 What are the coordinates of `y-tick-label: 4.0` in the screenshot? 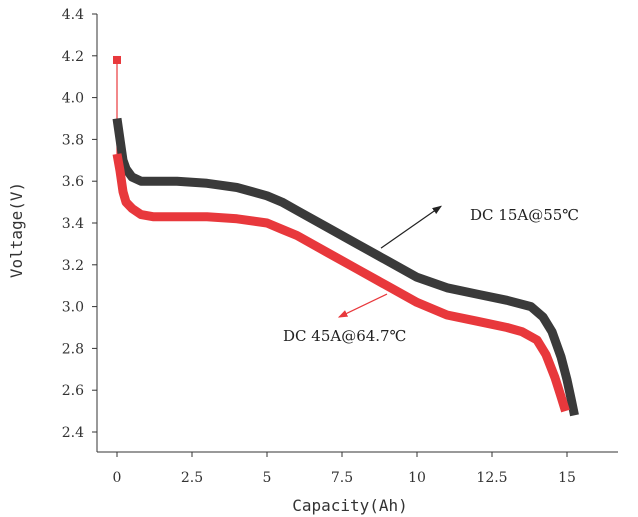 It's located at (73, 99).